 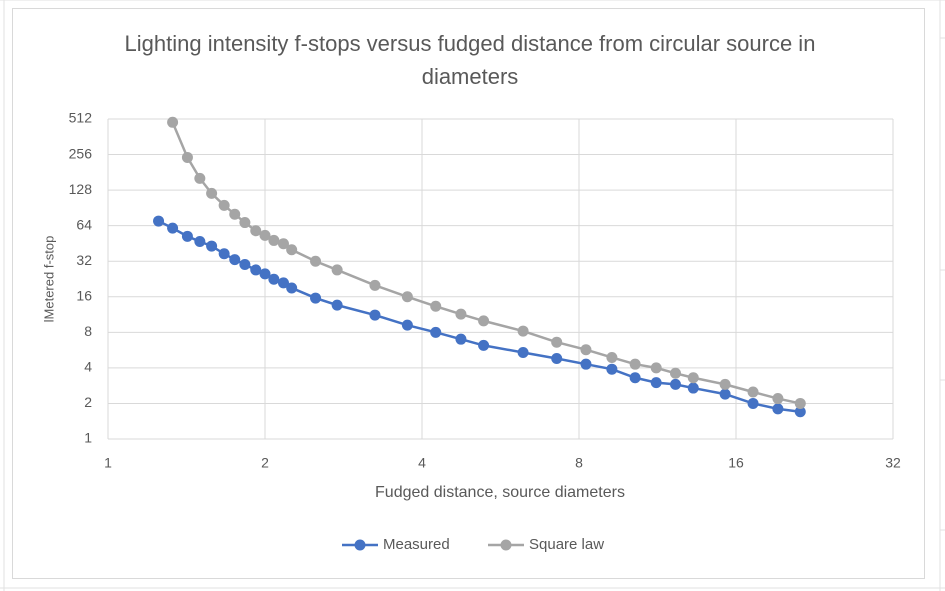 What do you see at coordinates (265, 463) in the screenshot?
I see `x-tick-label: 2` at bounding box center [265, 463].